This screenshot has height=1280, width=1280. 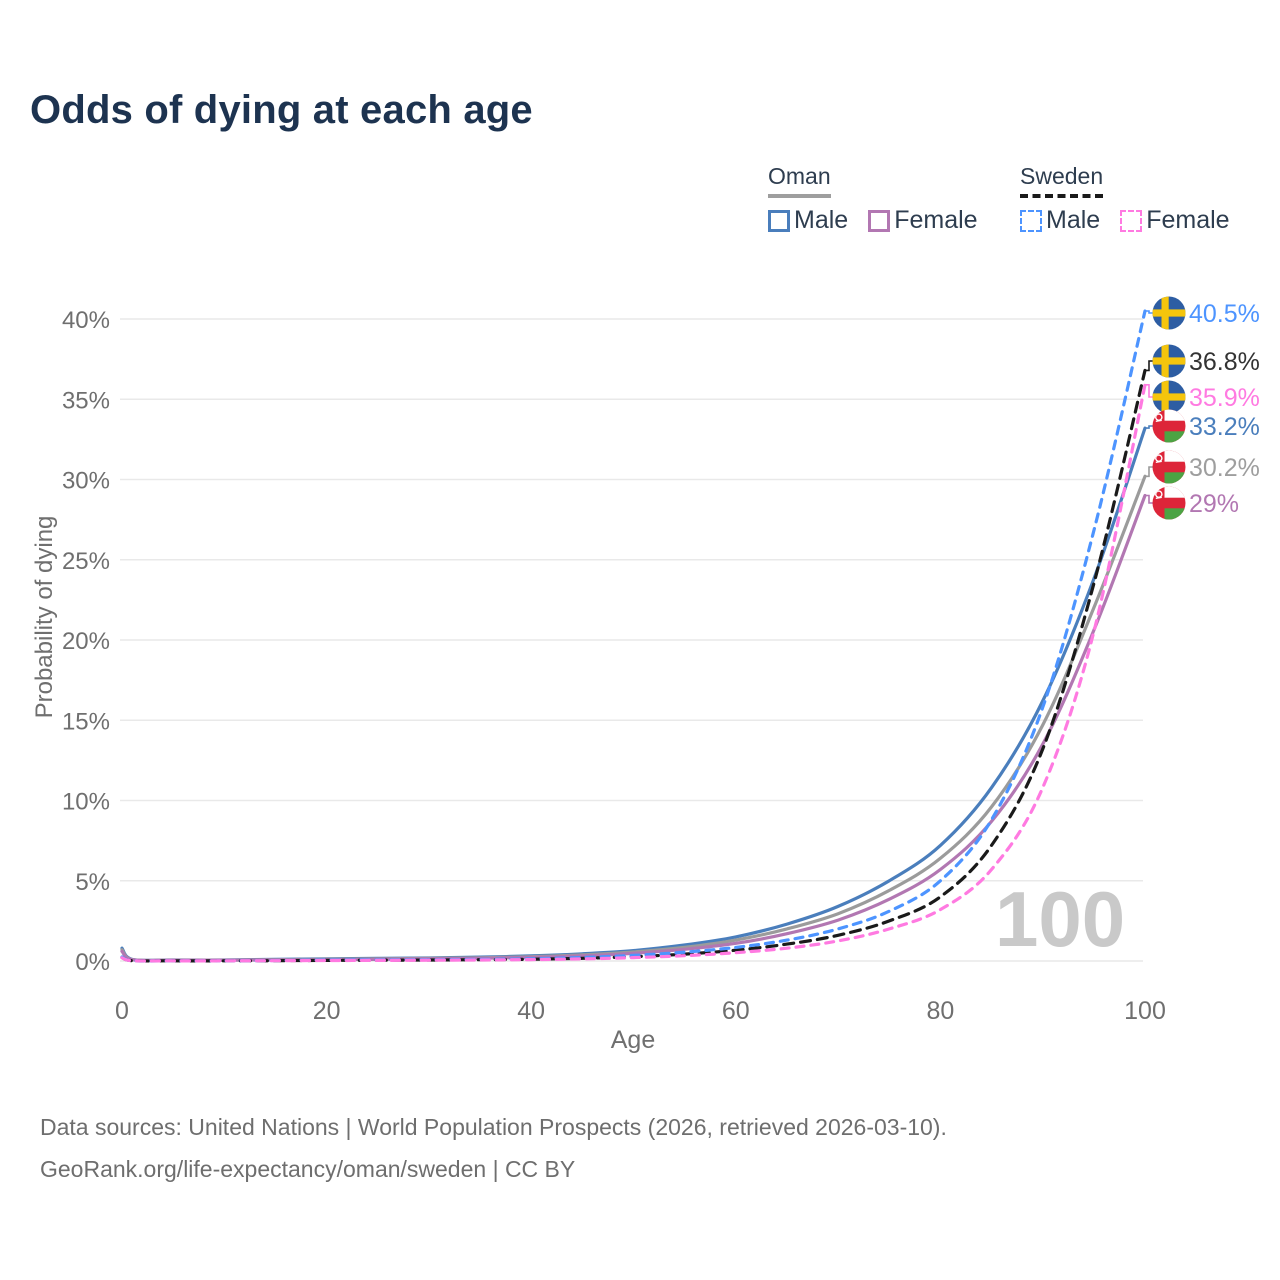 I want to click on legend-swatch-sweden-female, so click(x=1131, y=220).